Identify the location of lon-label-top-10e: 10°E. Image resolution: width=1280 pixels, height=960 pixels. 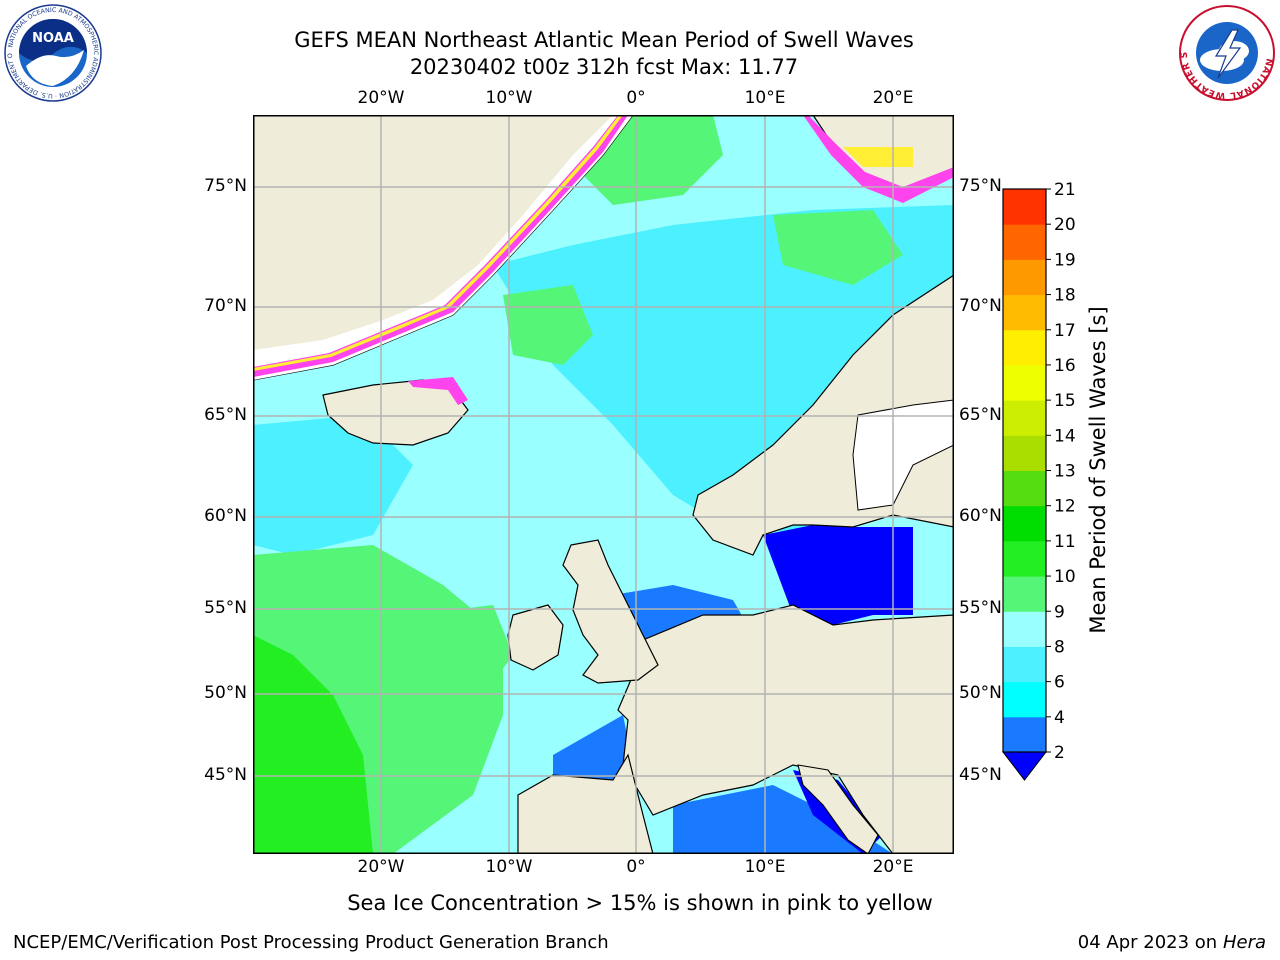
(765, 98).